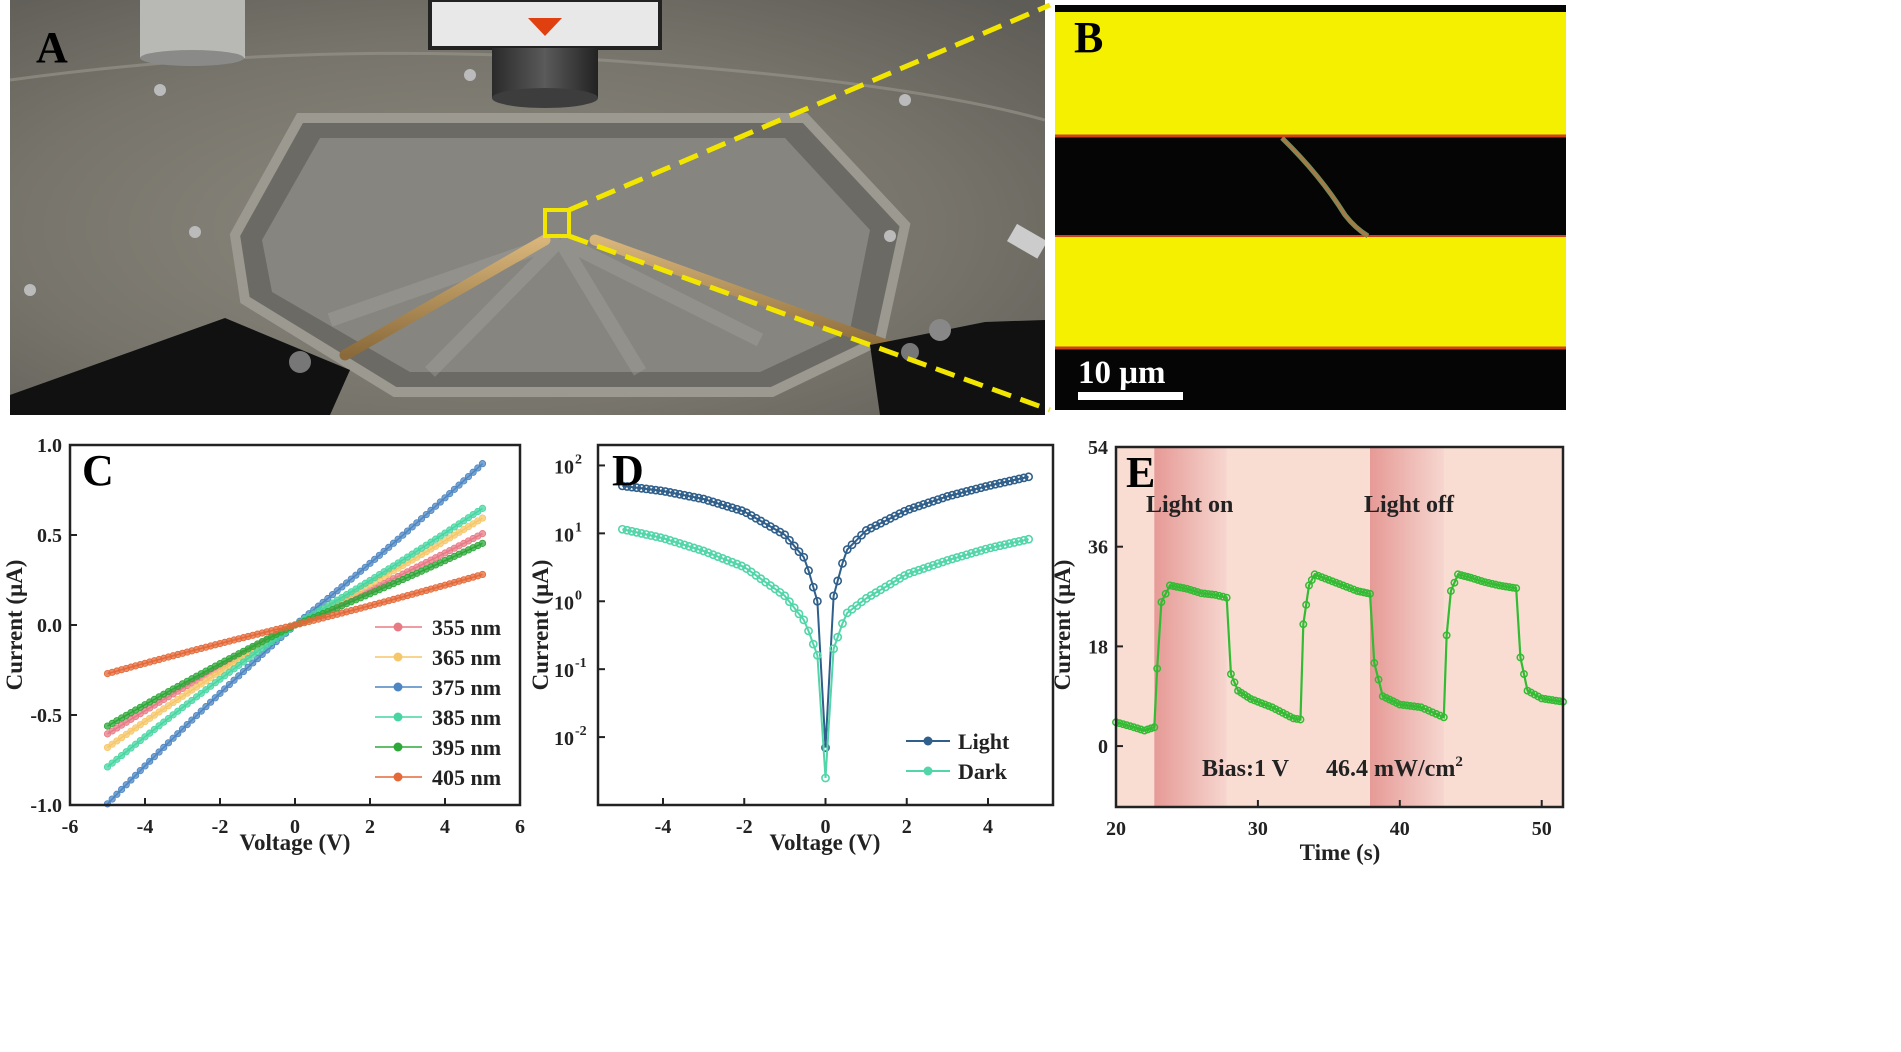 Image resolution: width=1901 pixels, height=1052 pixels. I want to click on legend-label: 385 nm, so click(466, 717).